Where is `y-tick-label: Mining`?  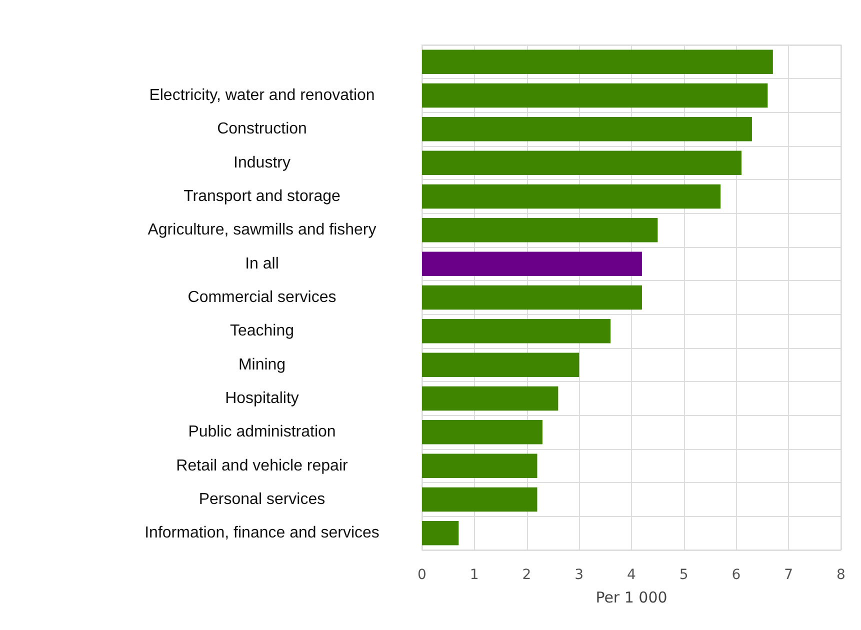
y-tick-label: Mining is located at coordinates (262, 365).